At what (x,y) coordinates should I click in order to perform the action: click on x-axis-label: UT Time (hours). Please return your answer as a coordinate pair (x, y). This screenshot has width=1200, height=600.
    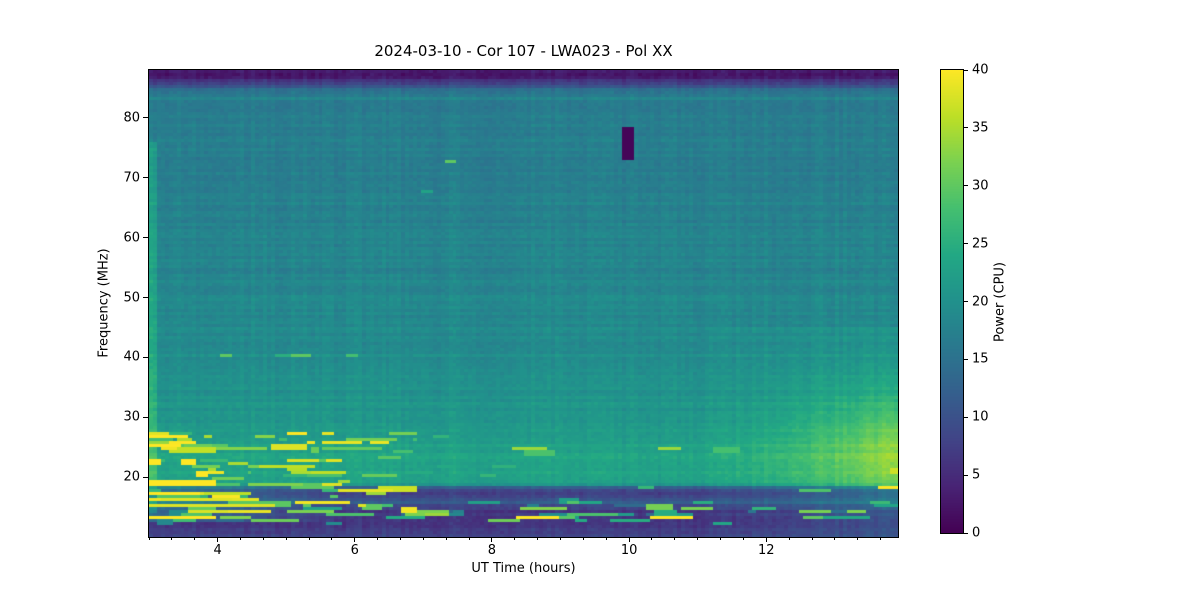
    Looking at the image, I should click on (523, 568).